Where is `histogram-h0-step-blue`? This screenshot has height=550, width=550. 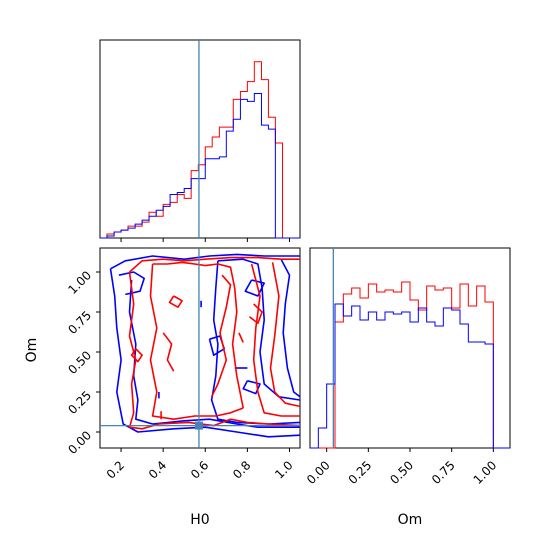
histogram-h0-step-blue is located at coordinates (200, 165).